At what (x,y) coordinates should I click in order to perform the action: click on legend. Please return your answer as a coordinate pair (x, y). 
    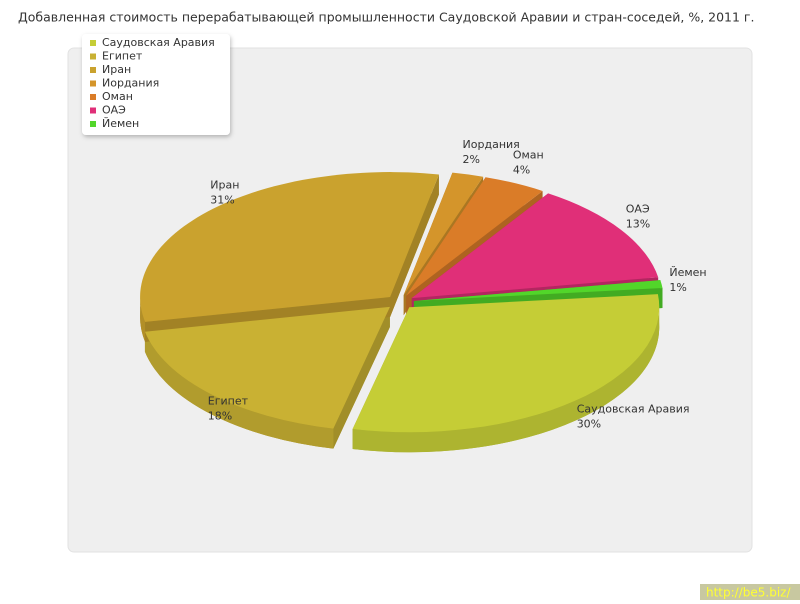
    Looking at the image, I should click on (156, 84).